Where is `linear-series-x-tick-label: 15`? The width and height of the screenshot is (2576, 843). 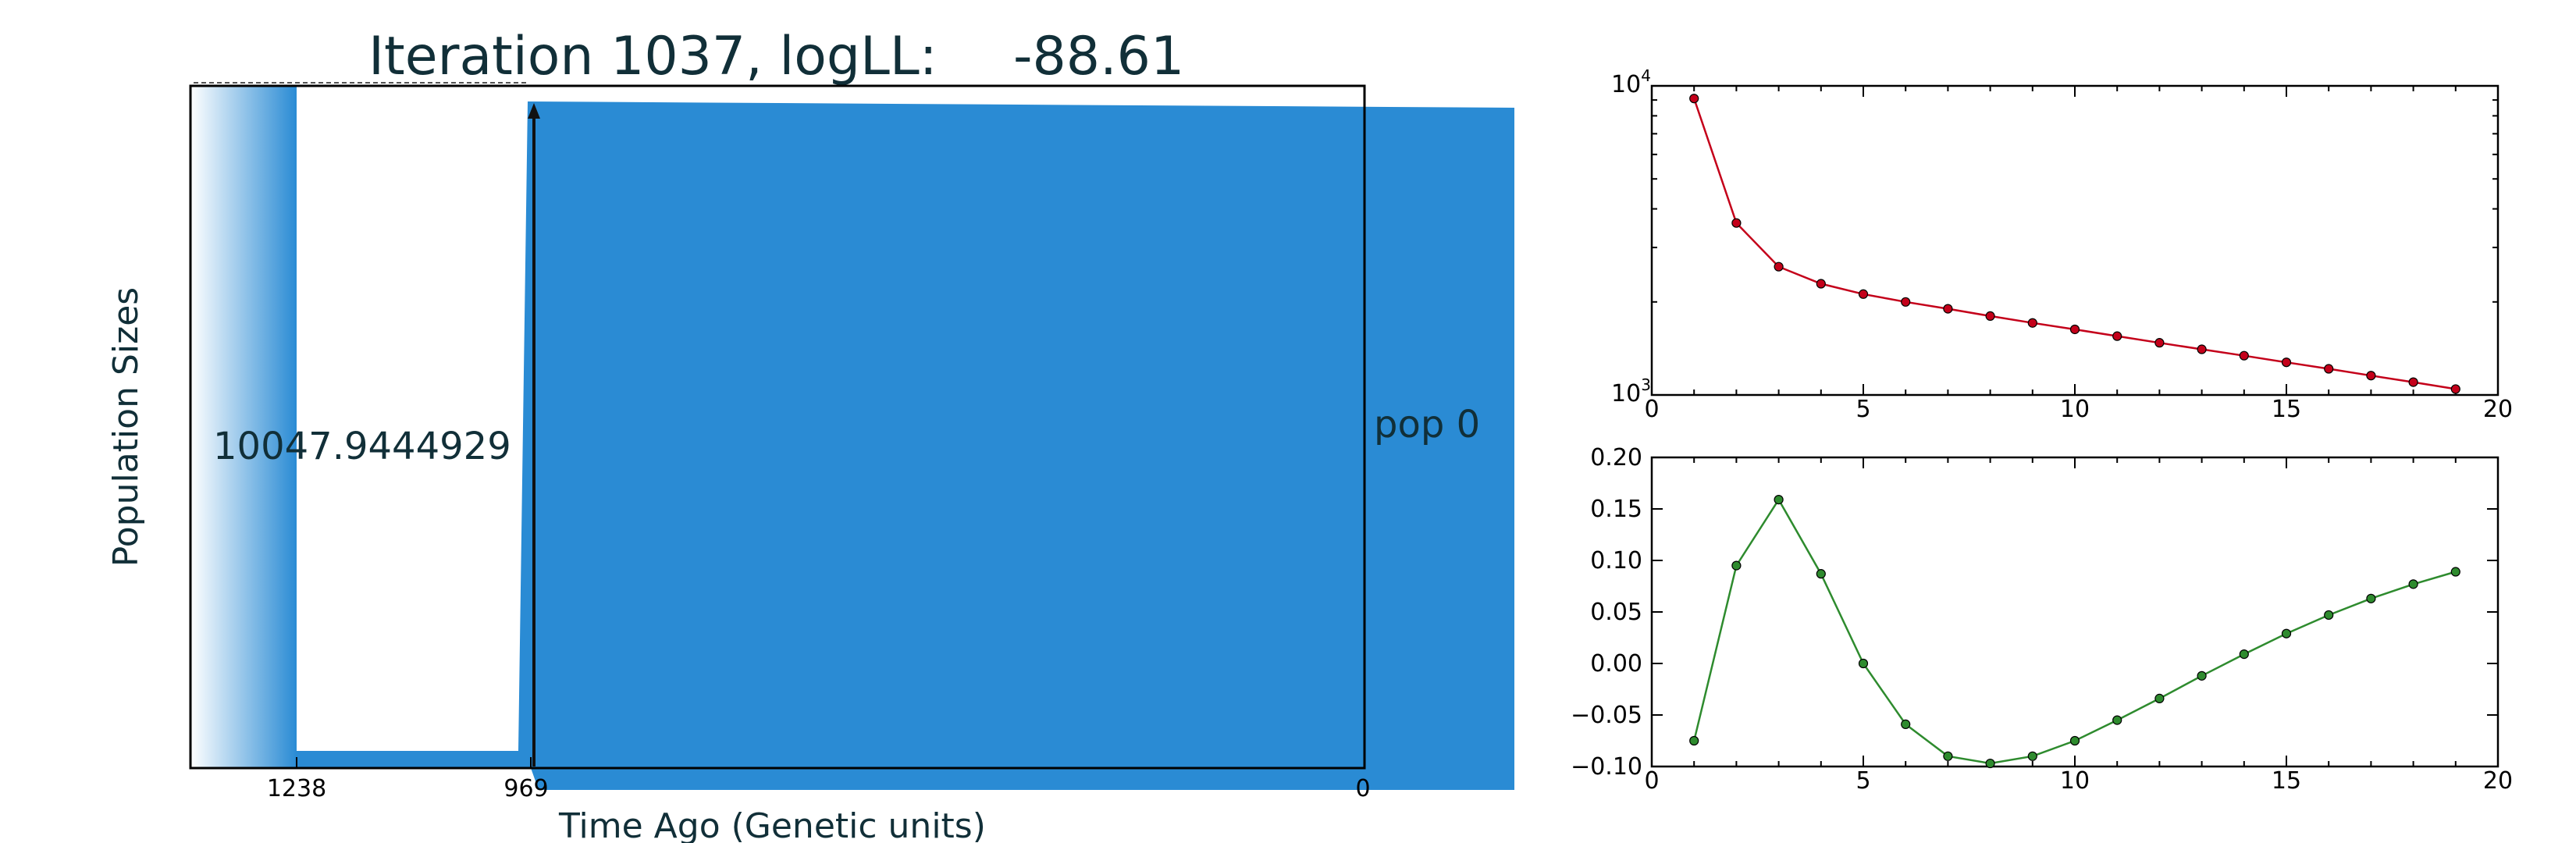
linear-series-x-tick-label: 15 is located at coordinates (2286, 781).